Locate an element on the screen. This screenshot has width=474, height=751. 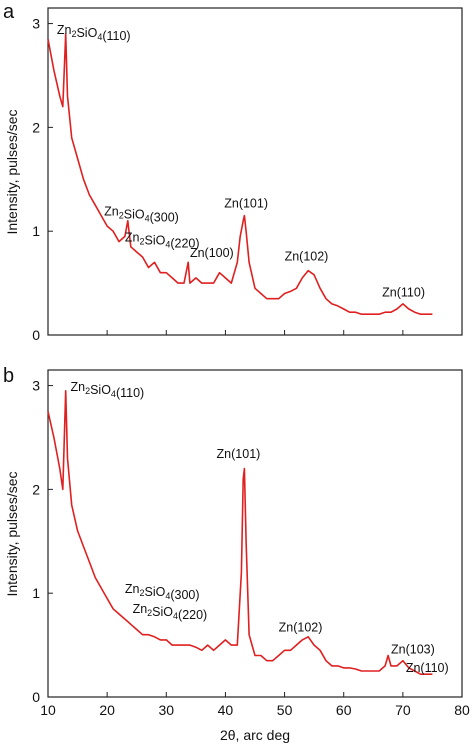
panel-b-x-tick-label: 60 is located at coordinates (344, 710).